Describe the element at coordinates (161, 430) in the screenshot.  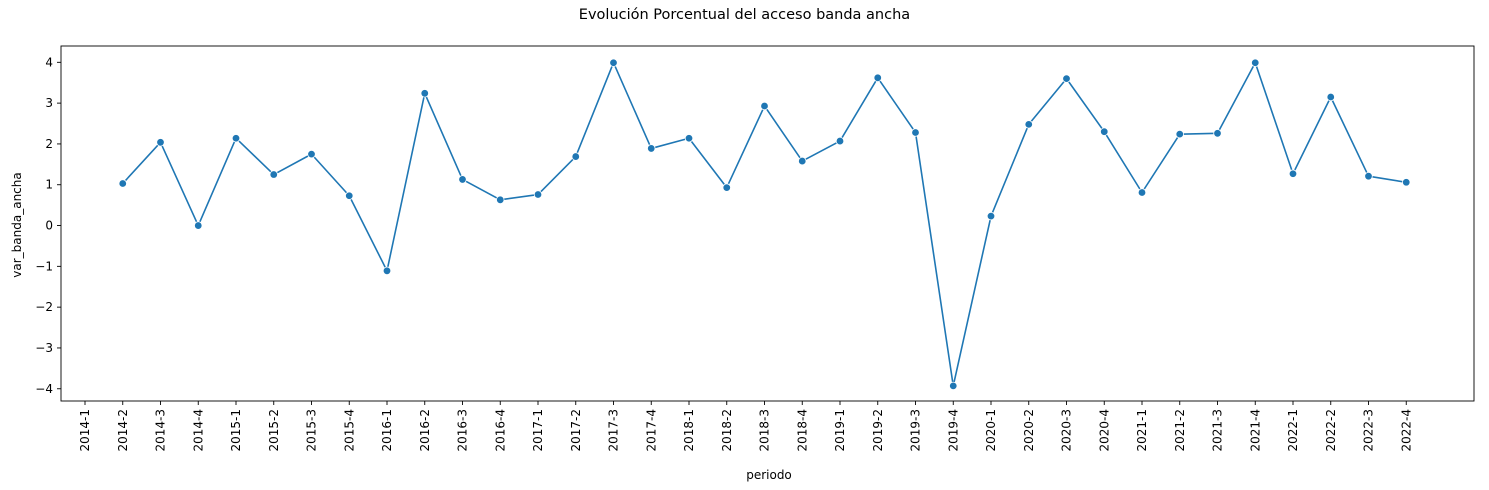
I see `x-tick-label: 2014-3` at that location.